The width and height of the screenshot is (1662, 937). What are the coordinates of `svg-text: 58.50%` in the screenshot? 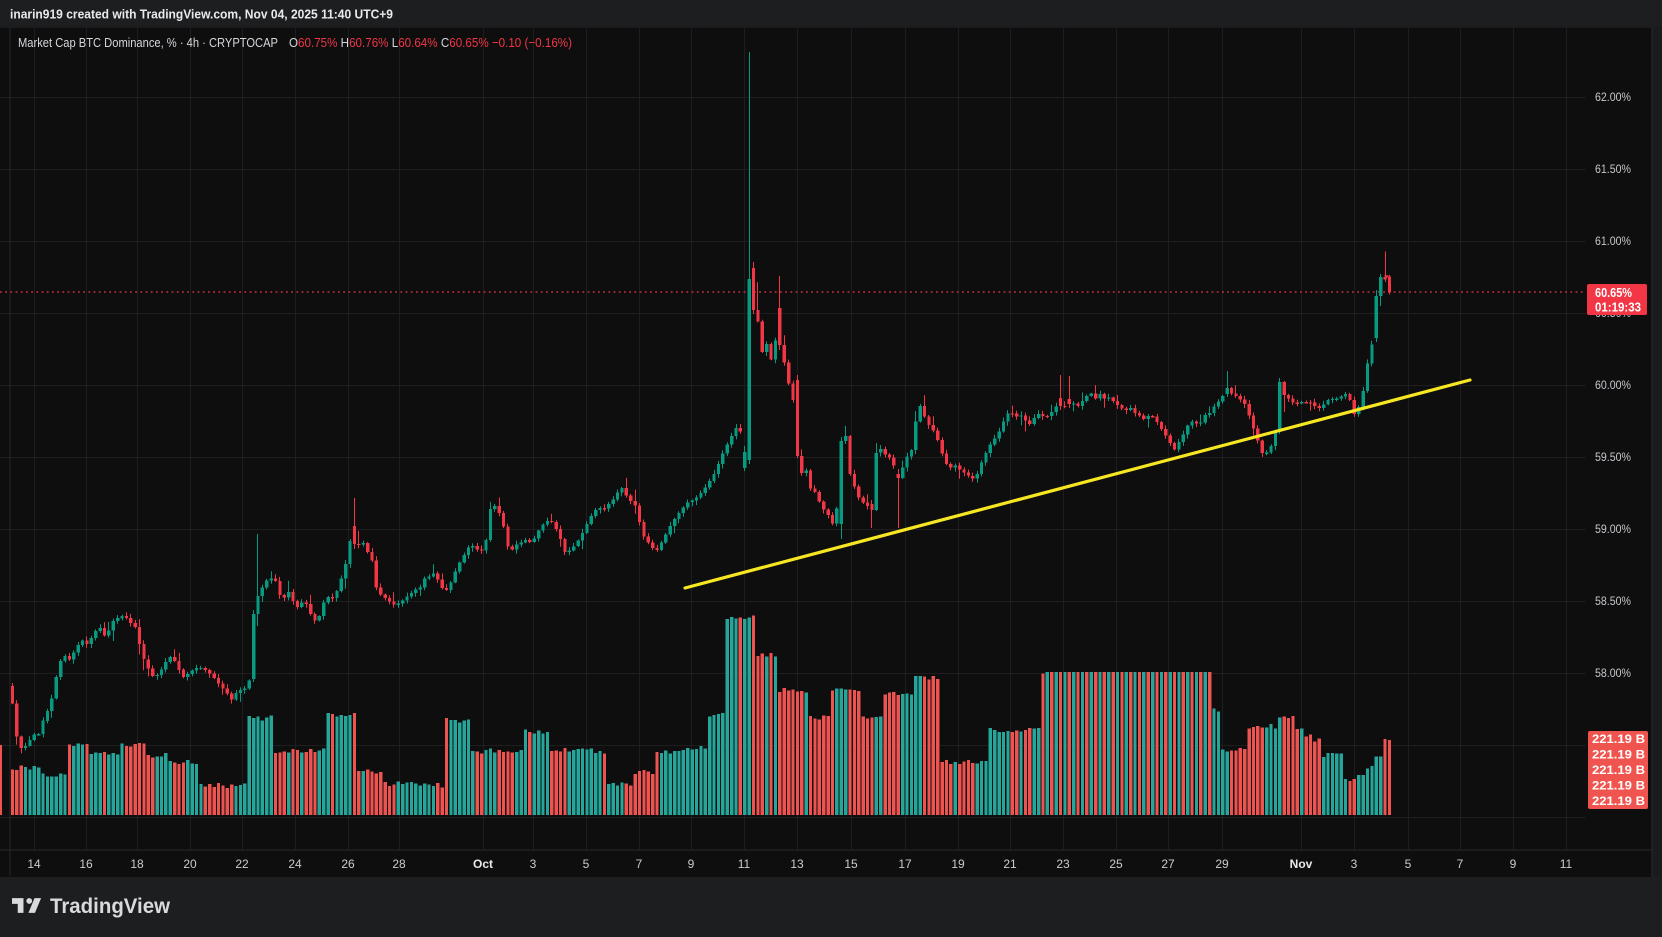 It's located at (1613, 601).